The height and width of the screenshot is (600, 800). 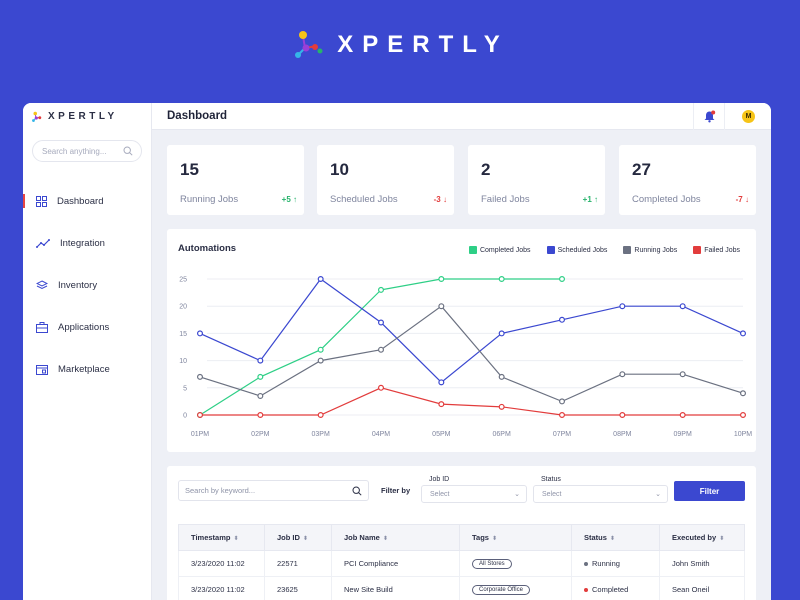 I want to click on hero-brand: XPERTLY, so click(x=400, y=45).